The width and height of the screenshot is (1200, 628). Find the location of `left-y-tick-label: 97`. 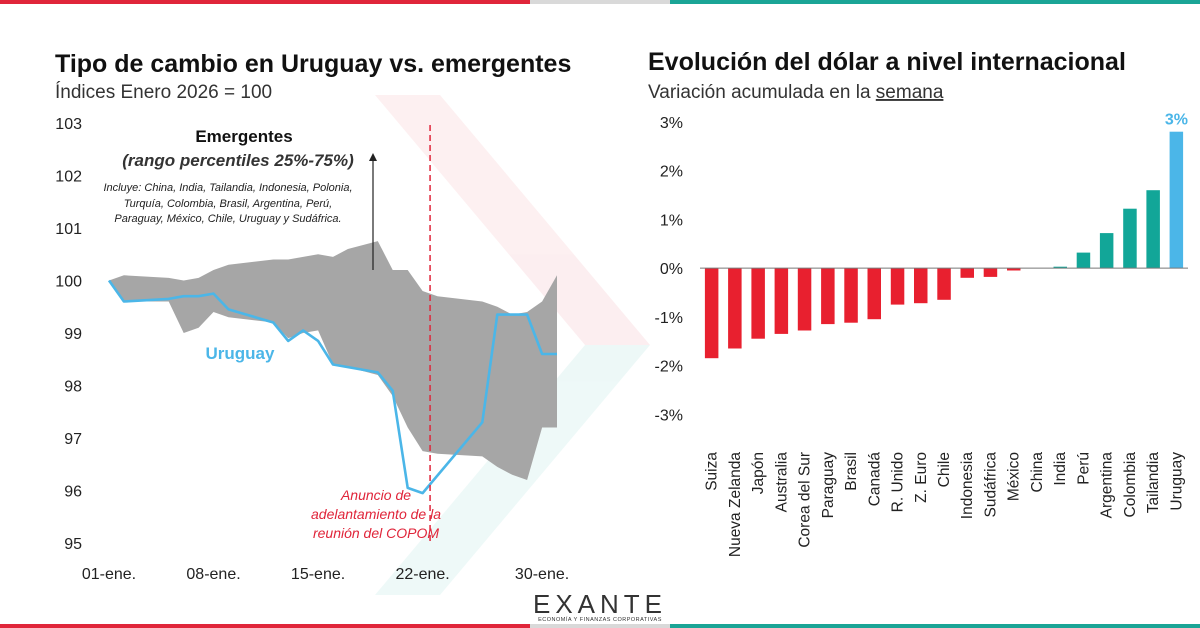

left-y-tick-label: 97 is located at coordinates (73, 439).